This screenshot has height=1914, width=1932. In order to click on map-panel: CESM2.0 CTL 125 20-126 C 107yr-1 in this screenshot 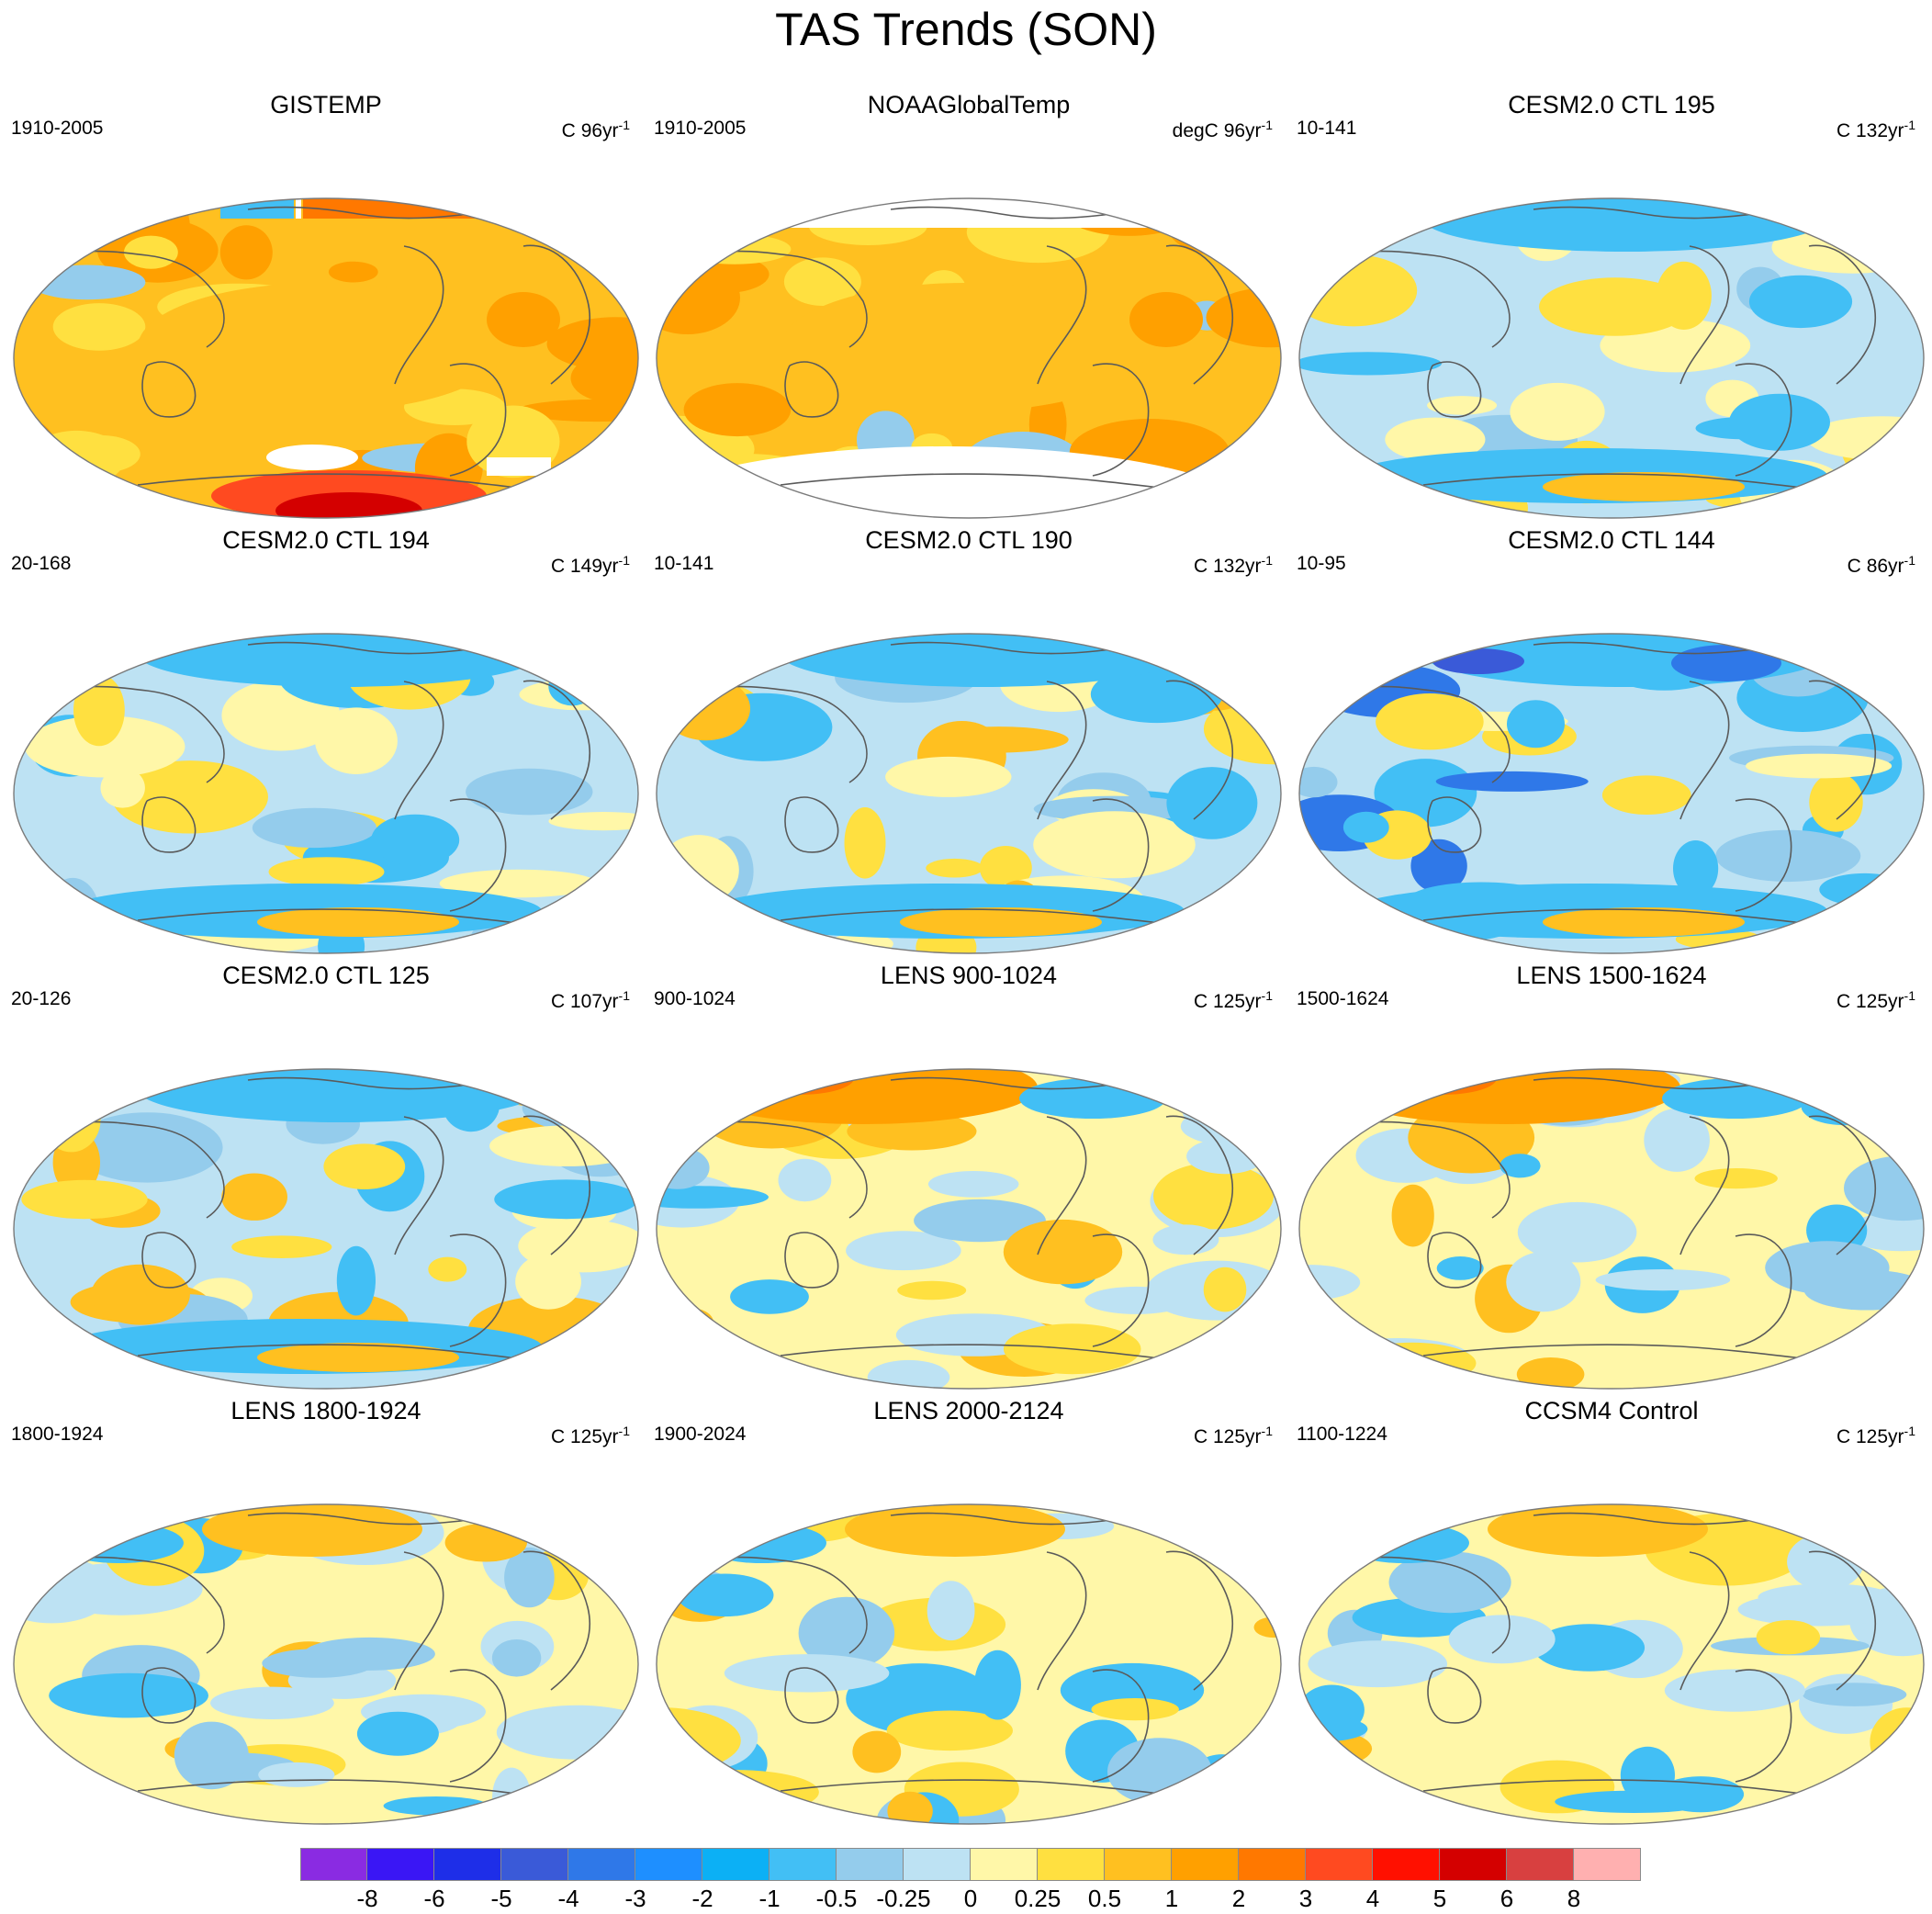, I will do `click(326, 1181)`.